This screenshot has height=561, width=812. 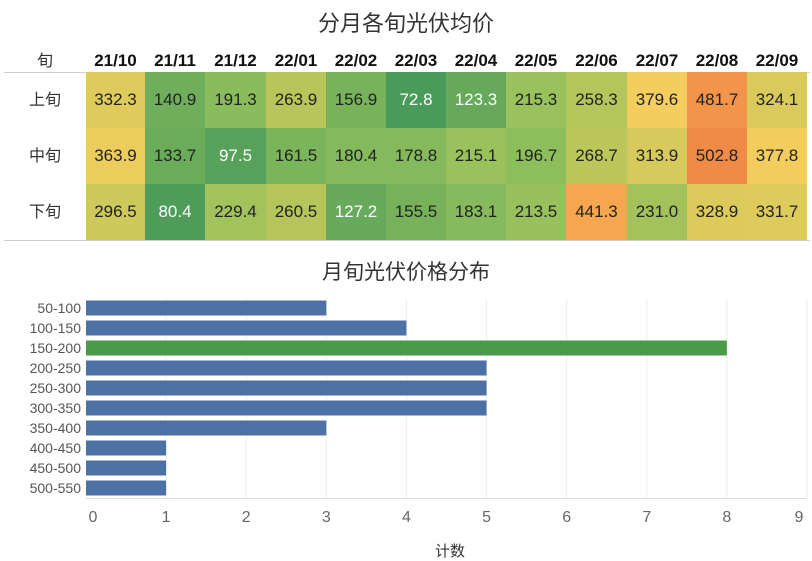 What do you see at coordinates (717, 156) in the screenshot?
I see `heatmap-cell: 502.8` at bounding box center [717, 156].